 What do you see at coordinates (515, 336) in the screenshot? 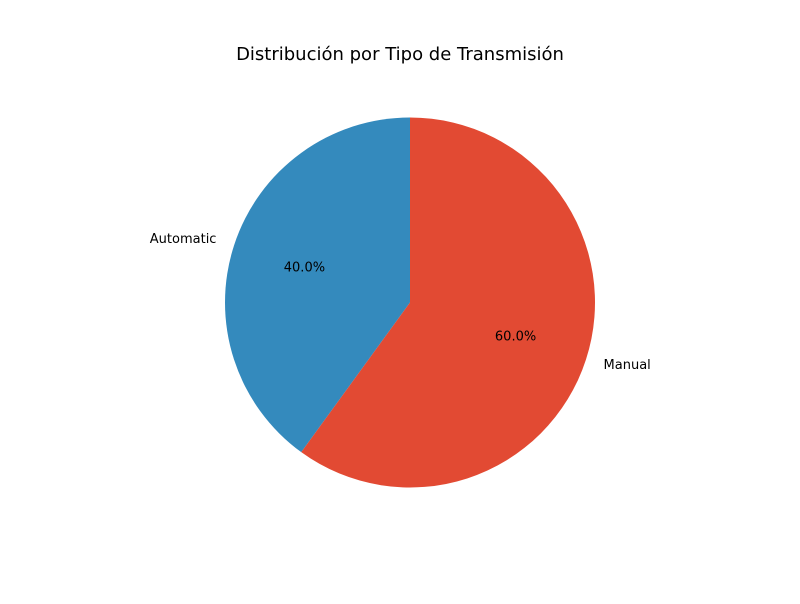
I see `slice-percent-manual: 60.0%` at bounding box center [515, 336].